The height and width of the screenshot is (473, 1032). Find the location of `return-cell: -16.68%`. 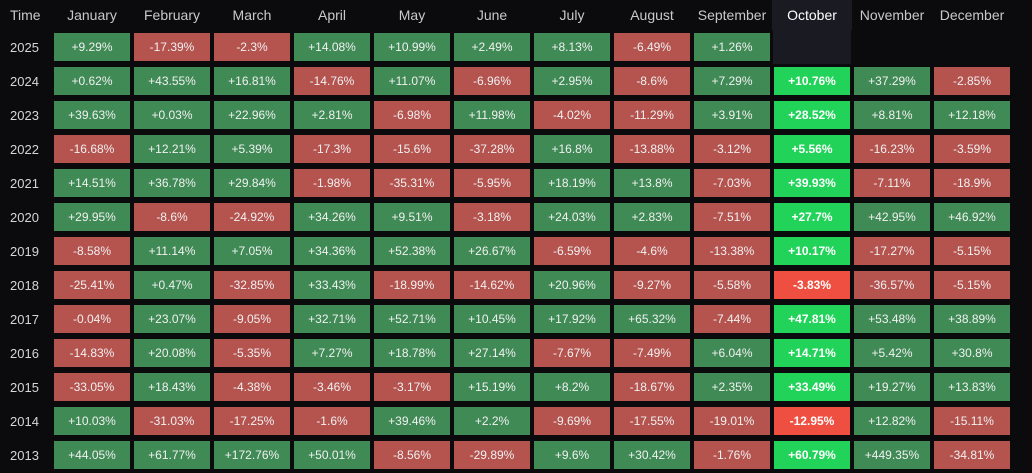

return-cell: -16.68% is located at coordinates (92, 149).